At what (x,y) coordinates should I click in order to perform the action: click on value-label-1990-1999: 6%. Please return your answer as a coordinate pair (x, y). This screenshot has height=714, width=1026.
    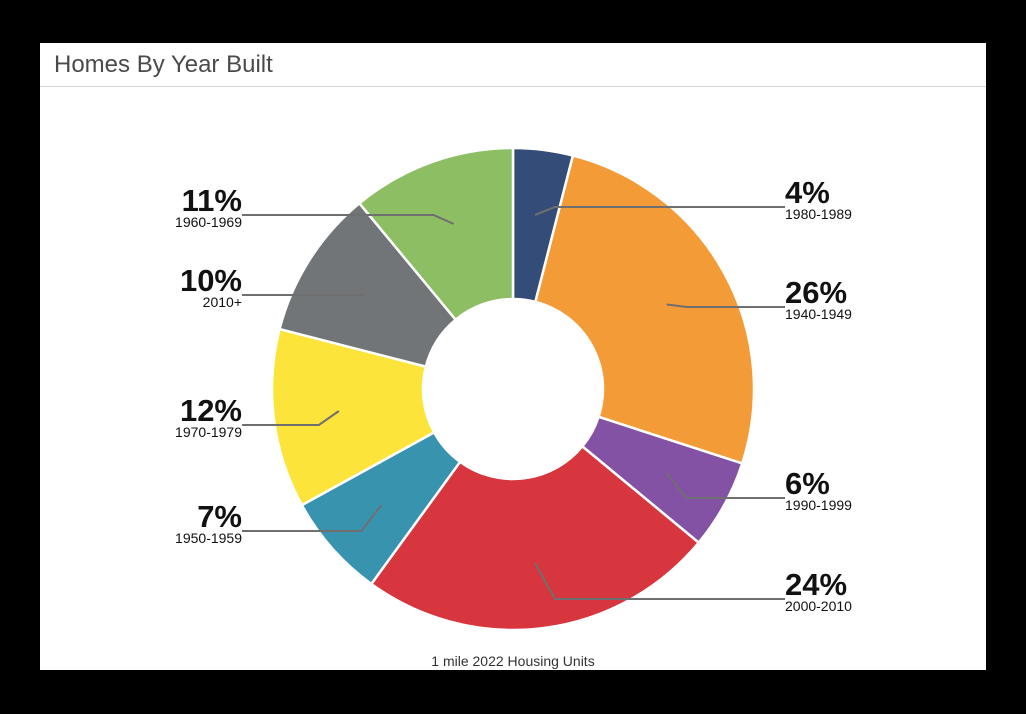
    Looking at the image, I should click on (807, 483).